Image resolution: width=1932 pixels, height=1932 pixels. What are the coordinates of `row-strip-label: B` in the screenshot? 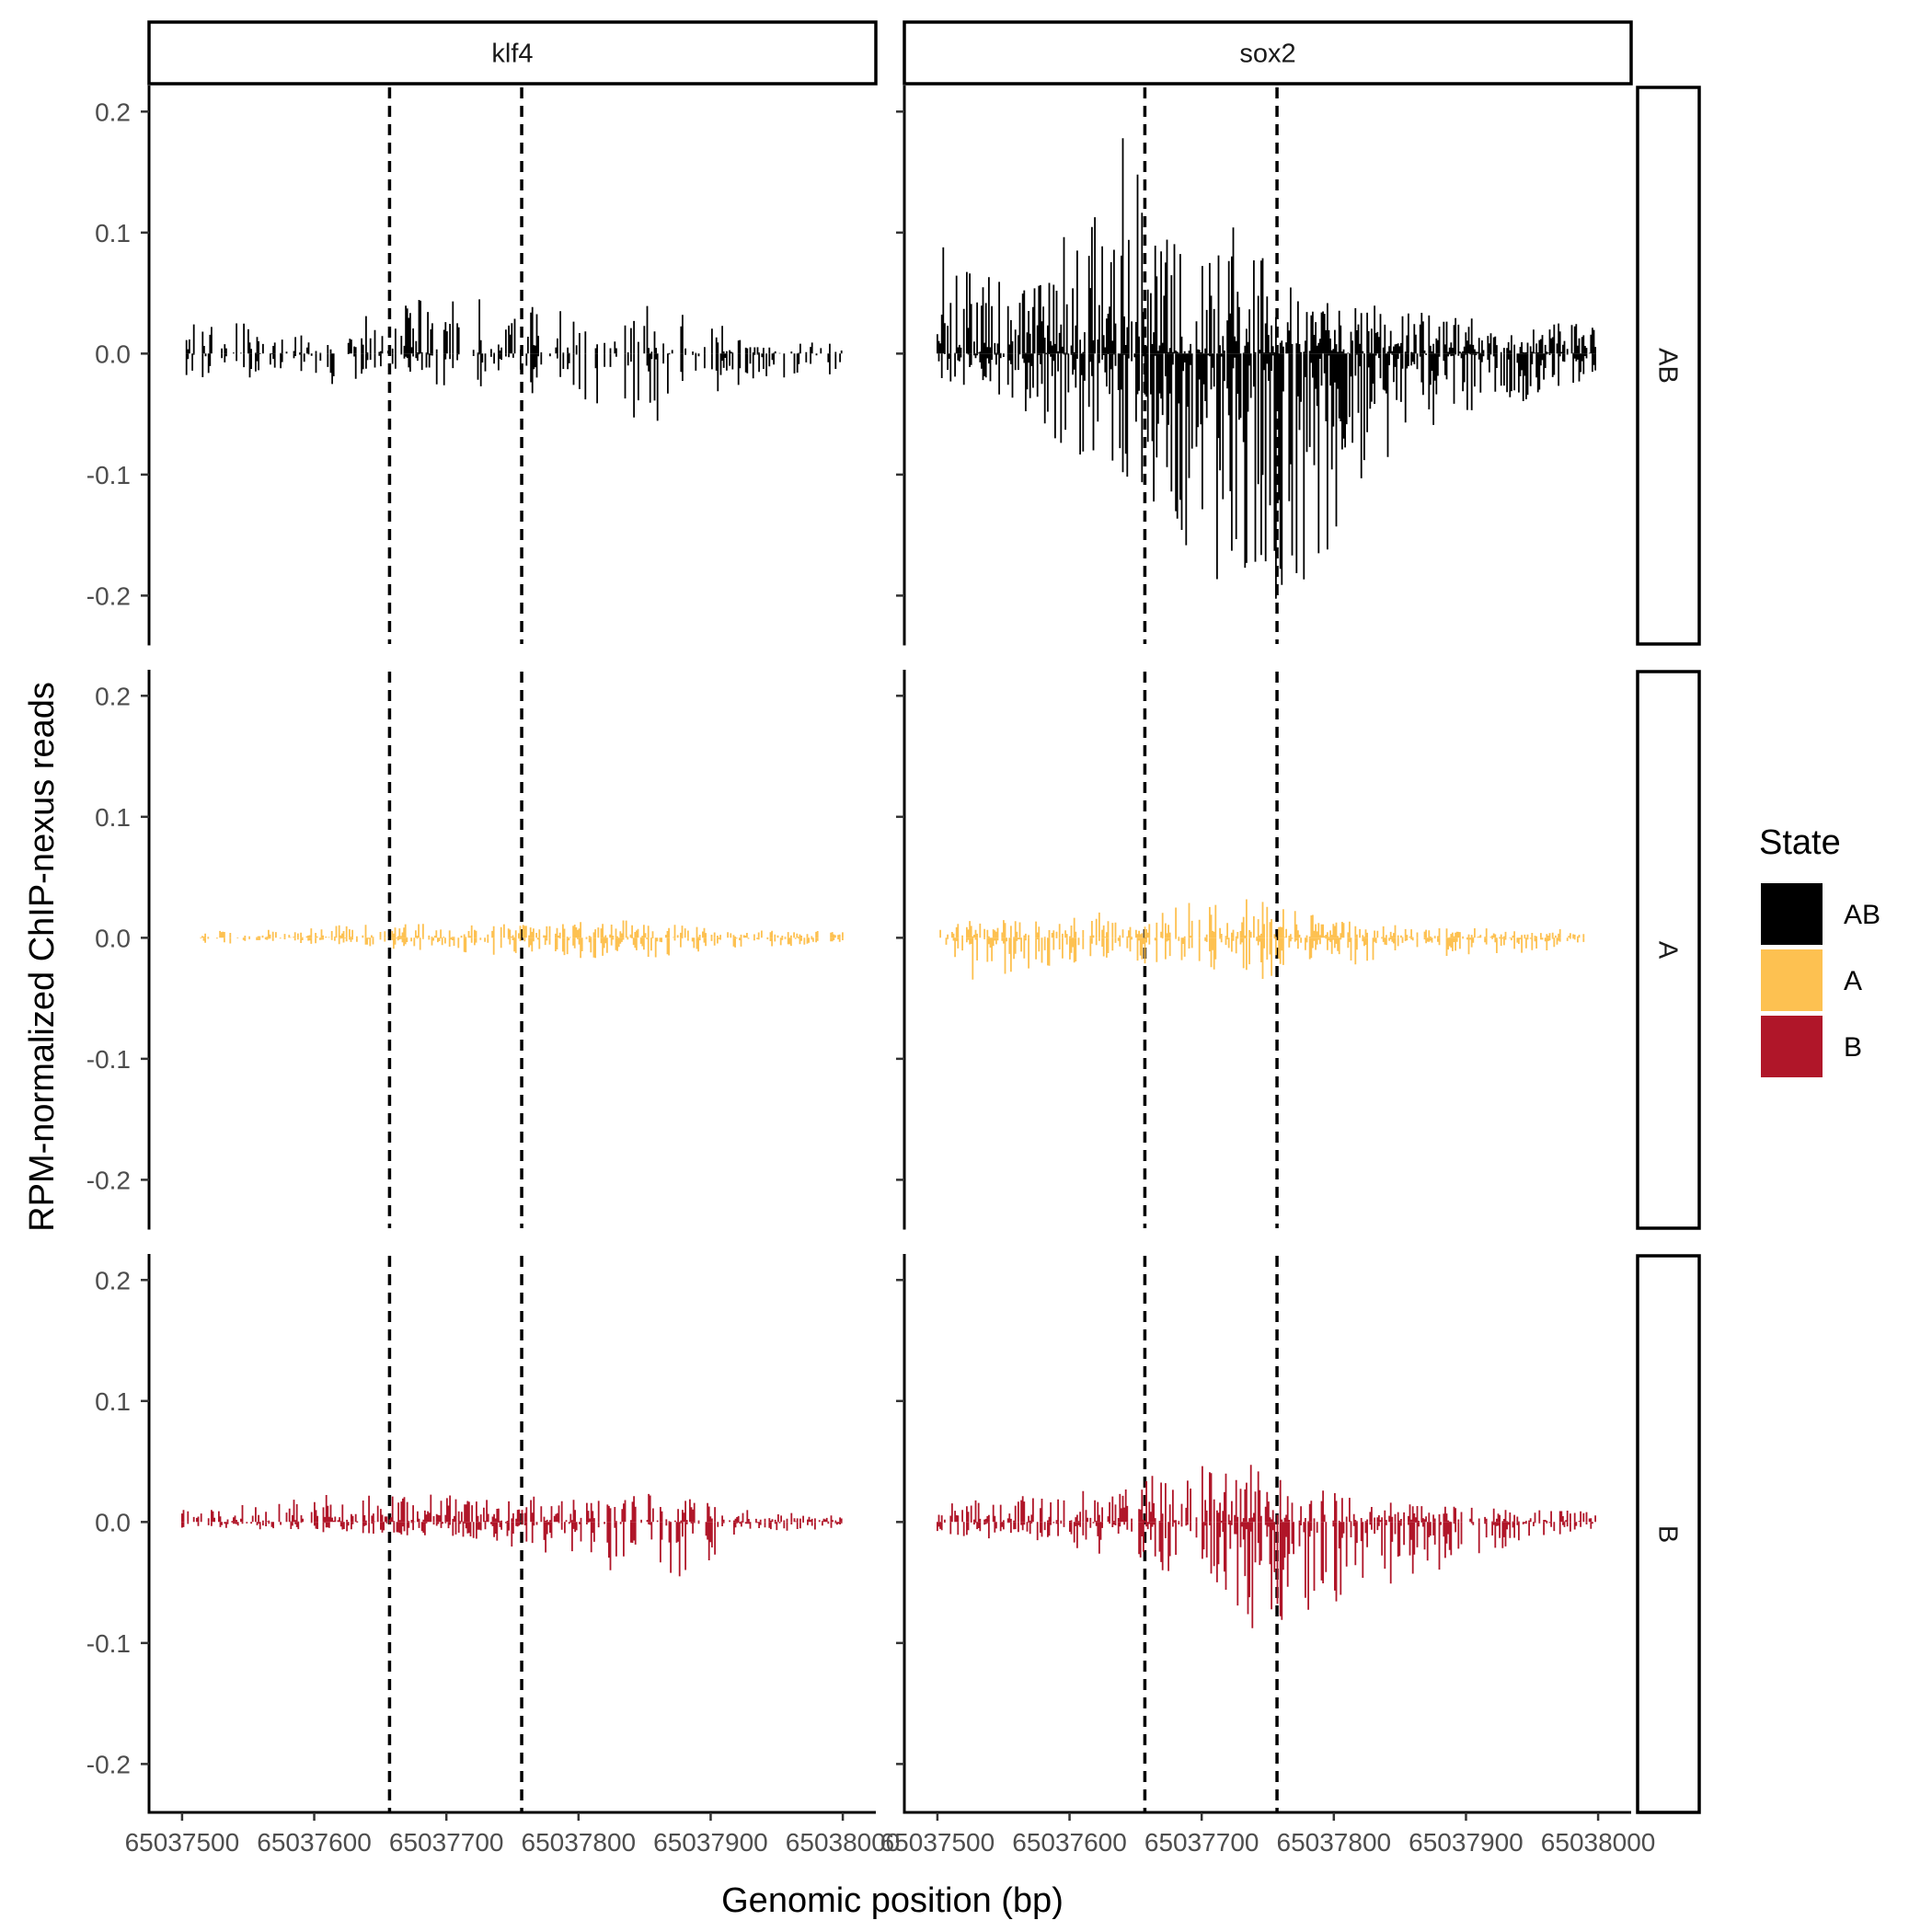 It's located at (1668, 1534).